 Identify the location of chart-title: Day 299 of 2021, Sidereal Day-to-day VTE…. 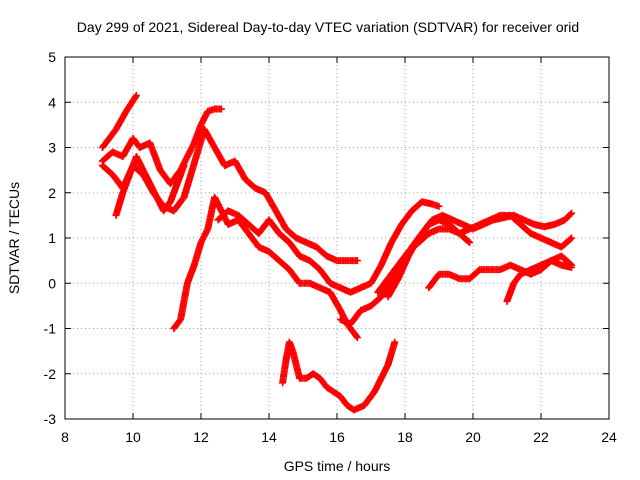
(328, 27).